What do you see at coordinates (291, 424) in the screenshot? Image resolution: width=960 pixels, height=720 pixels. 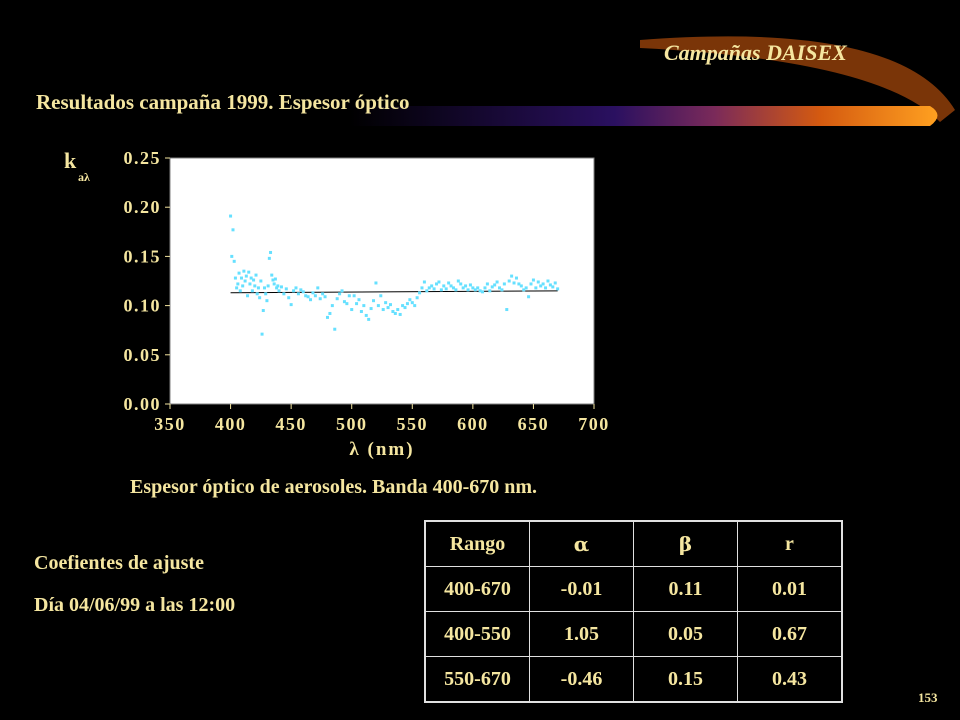 I see `x-tick-label: 450` at bounding box center [291, 424].